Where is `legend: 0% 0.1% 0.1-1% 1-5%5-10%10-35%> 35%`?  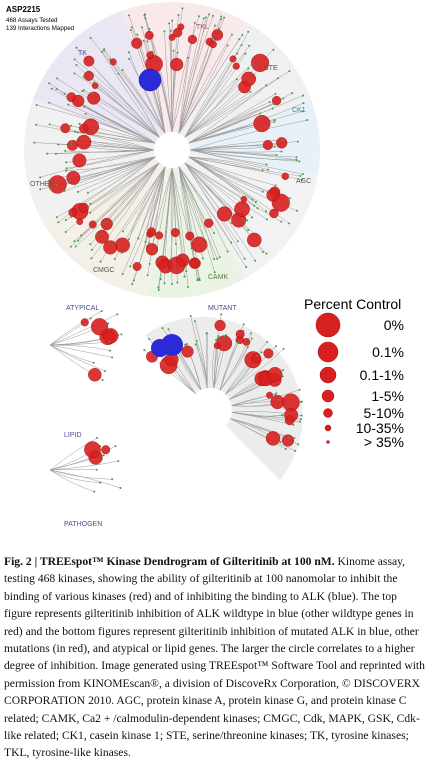 legend: 0% 0.1% 0.1-1% 1-5%5-10%10-35%> 35% is located at coordinates (359, 381).